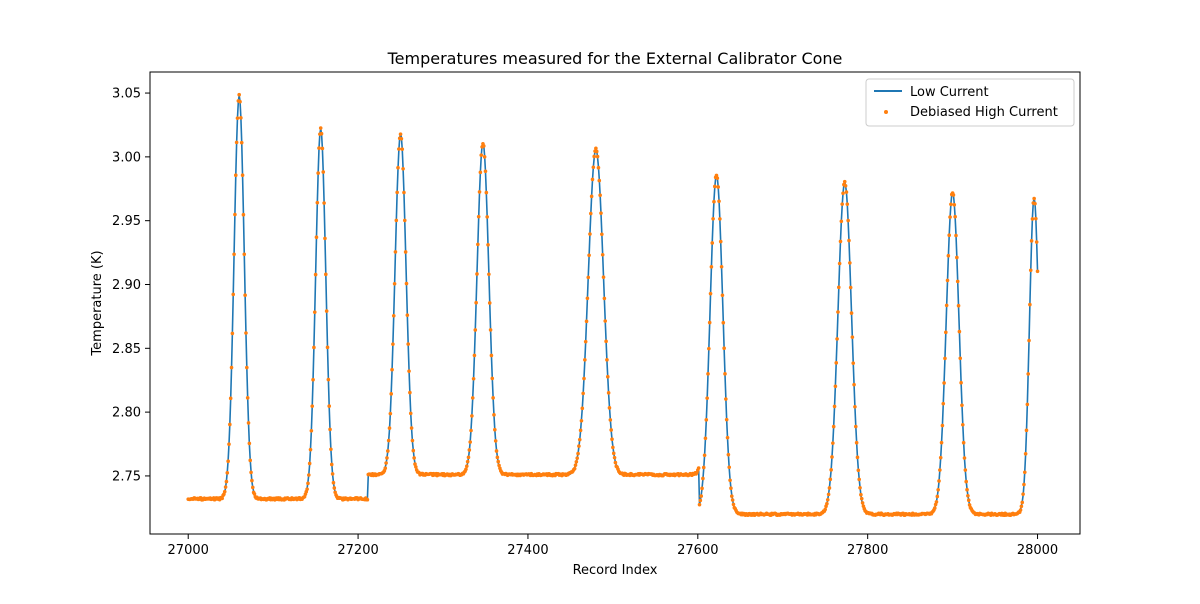 This screenshot has width=1200, height=604. What do you see at coordinates (1037, 550) in the screenshot?
I see `x-tick-label: 28000` at bounding box center [1037, 550].